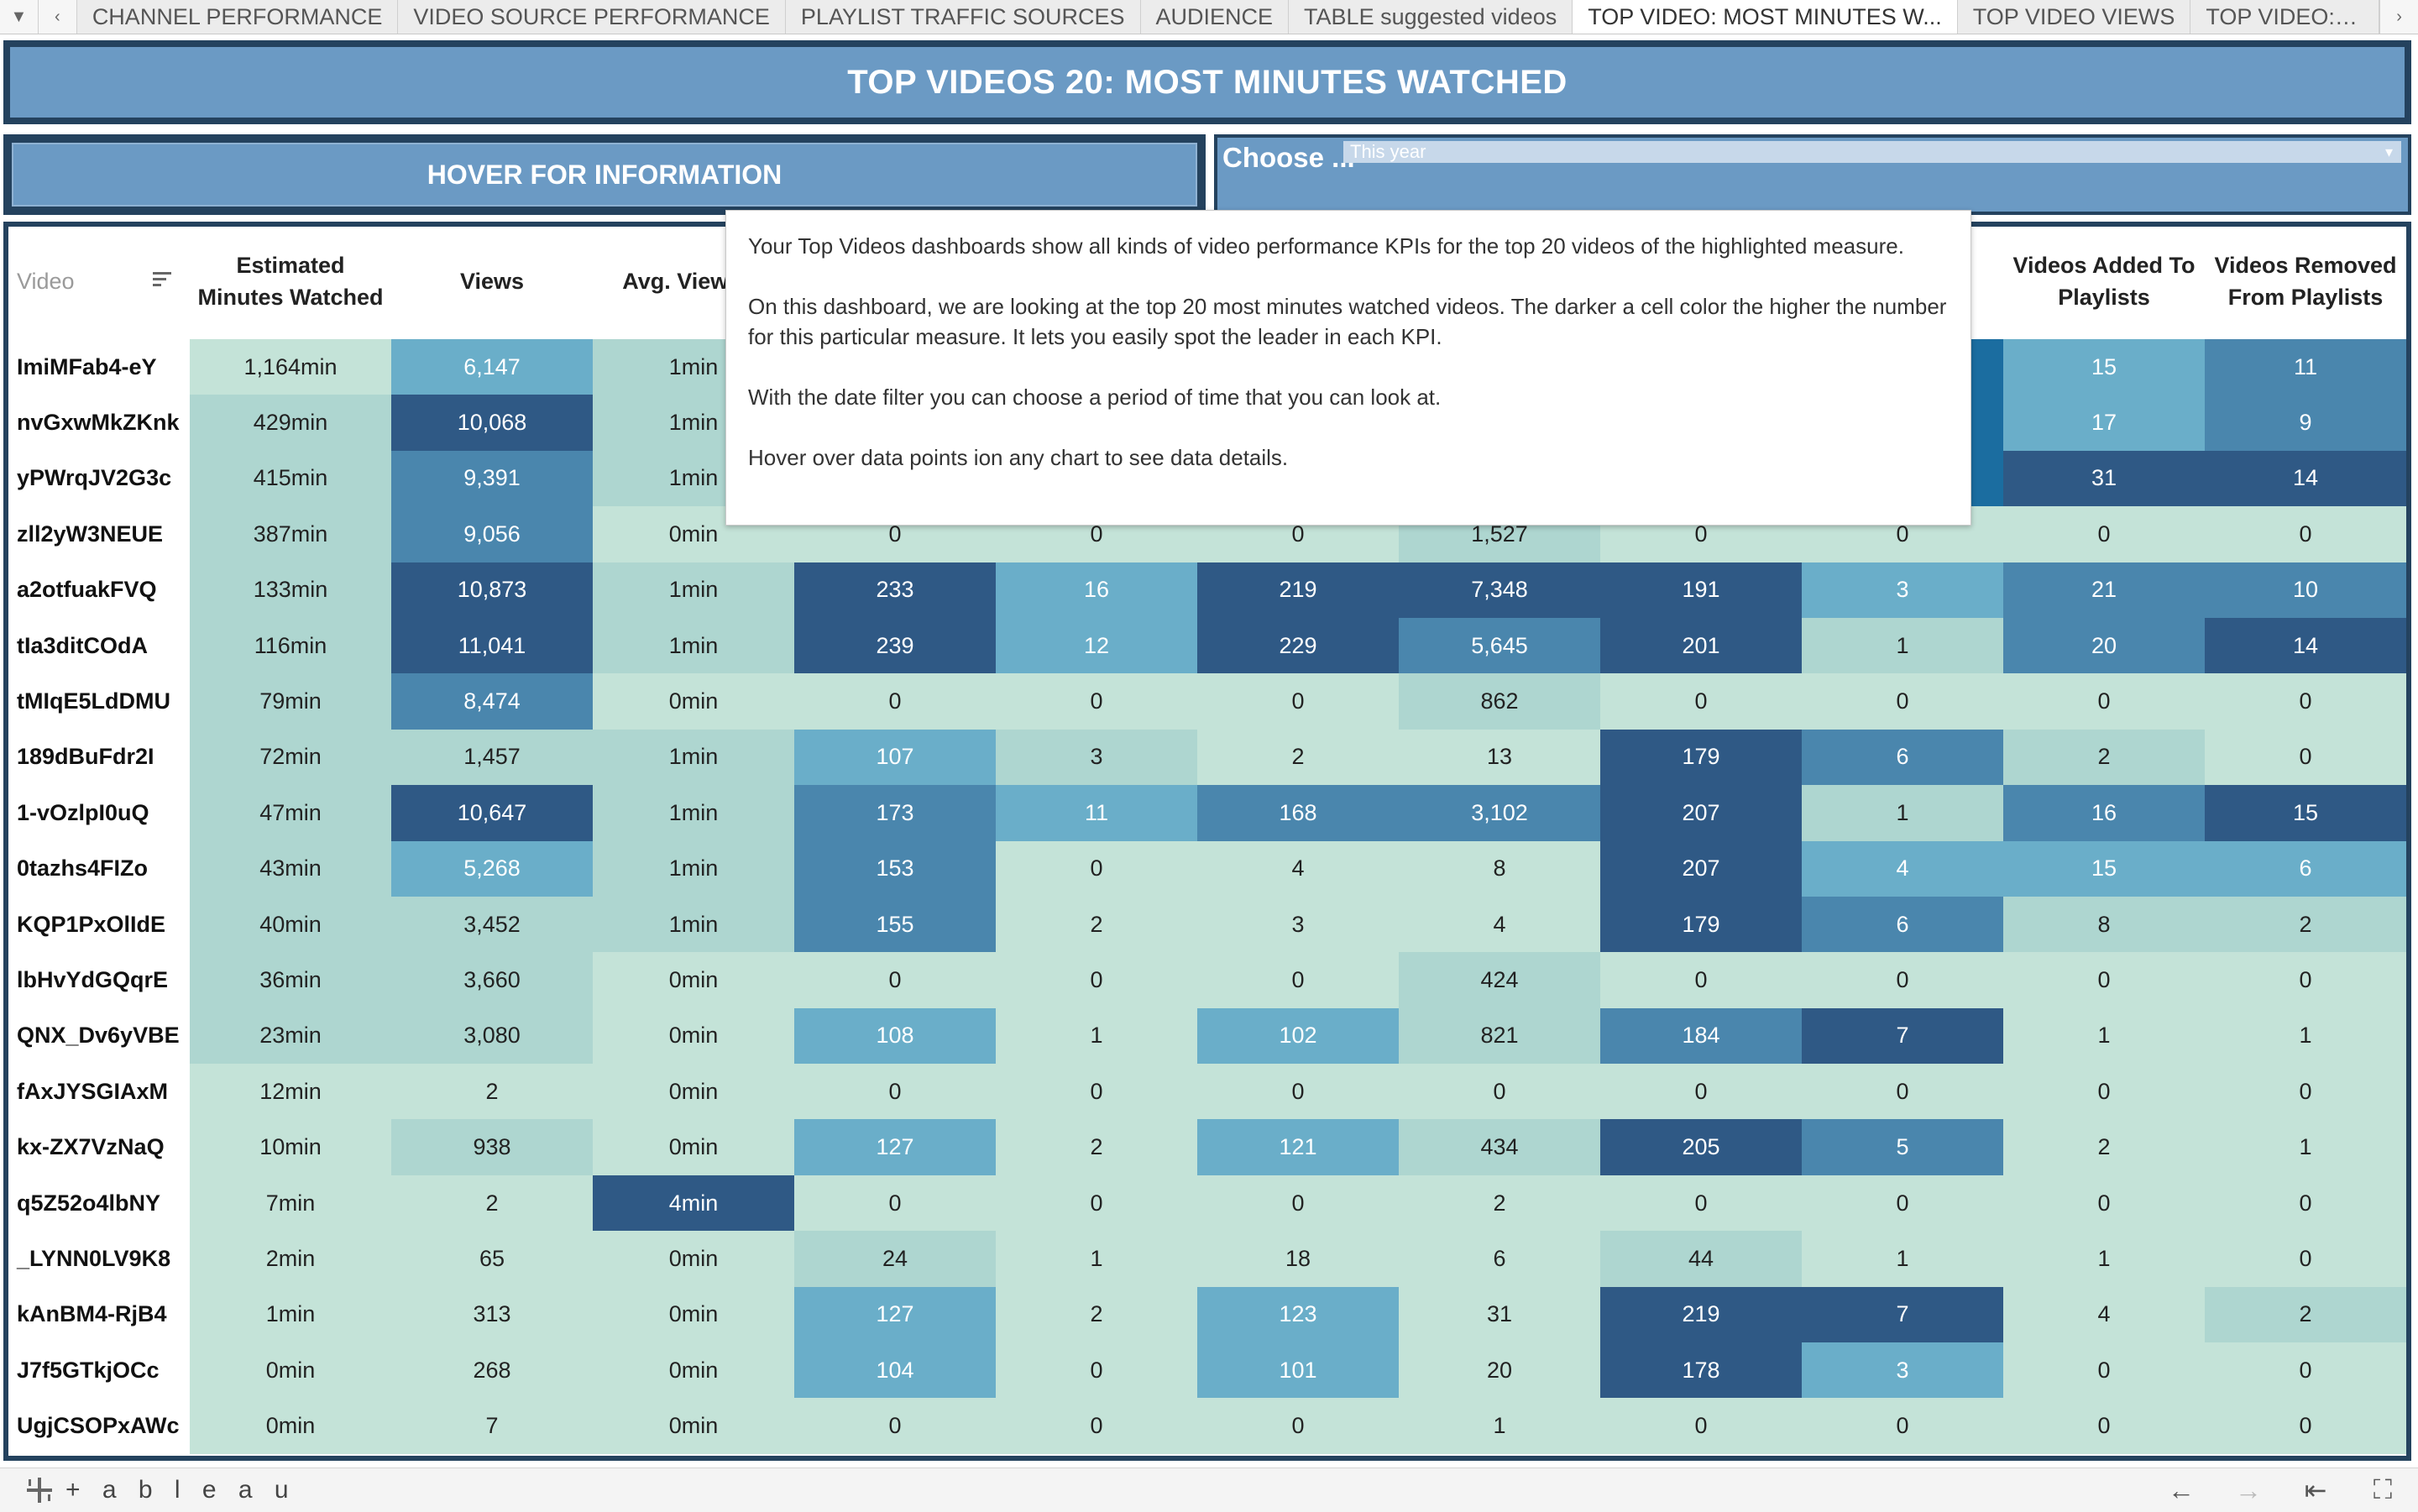  Describe the element at coordinates (592, 17) in the screenshot. I see `tab-2: VIDEO SOURCE PERFORMANCE` at that location.